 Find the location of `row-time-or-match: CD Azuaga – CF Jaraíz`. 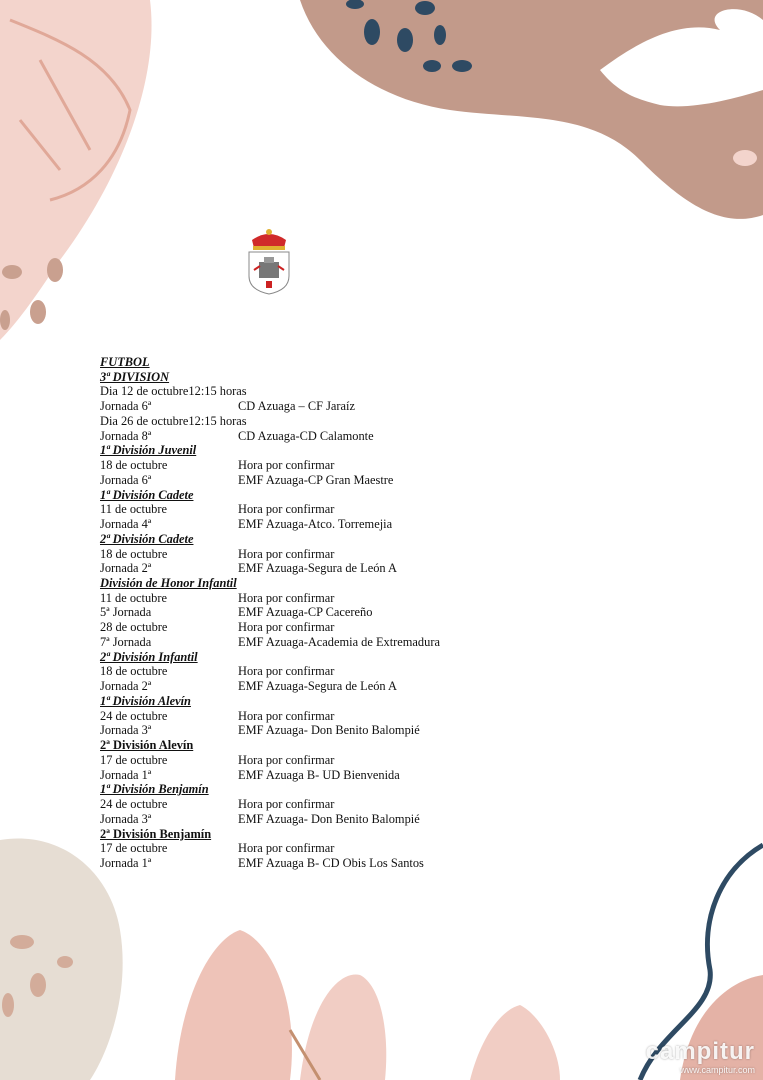

row-time-or-match: CD Azuaga – CF Jaraíz is located at coordinates (296, 406).